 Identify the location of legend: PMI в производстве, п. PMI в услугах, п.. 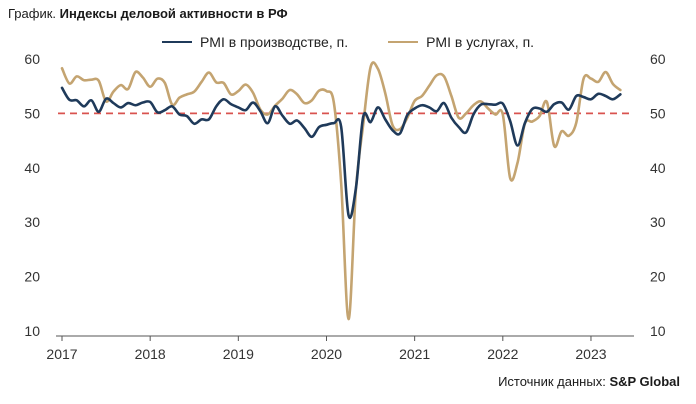
(348, 42).